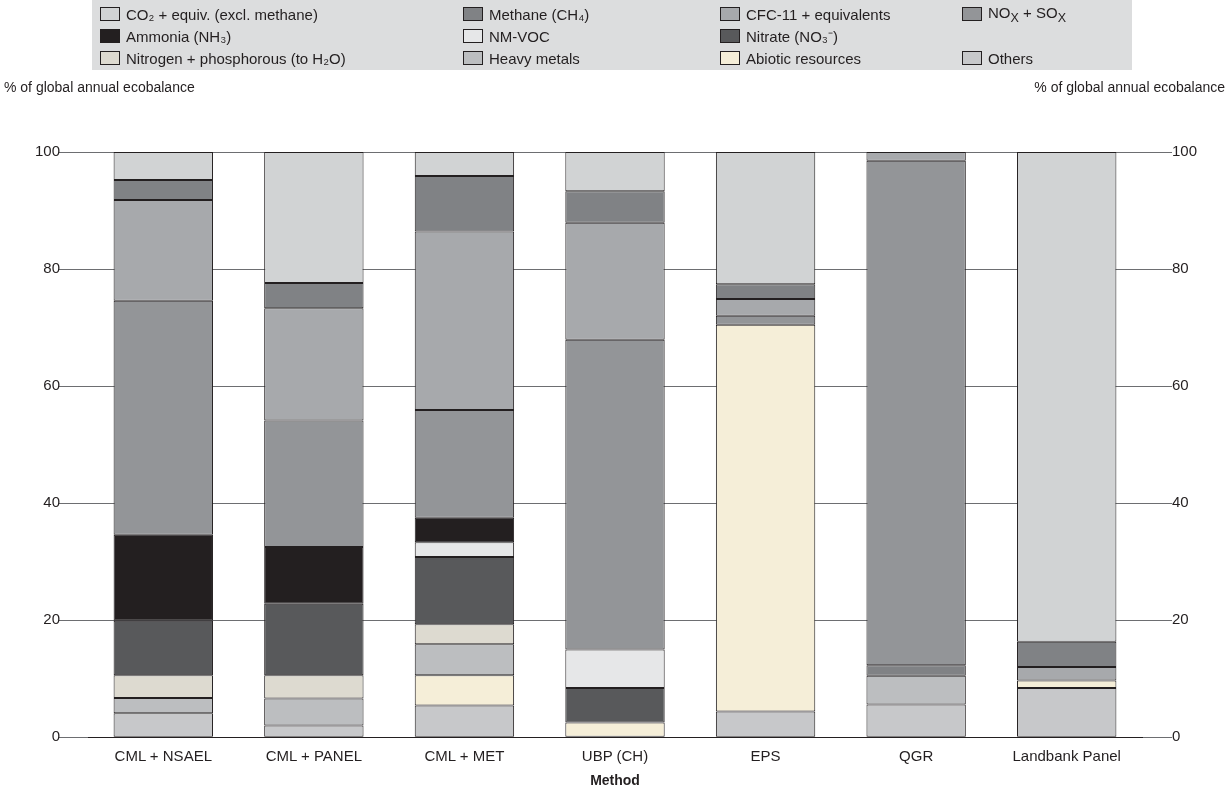 The width and height of the screenshot is (1227, 802). I want to click on y-tick-label: 40, so click(51, 502).